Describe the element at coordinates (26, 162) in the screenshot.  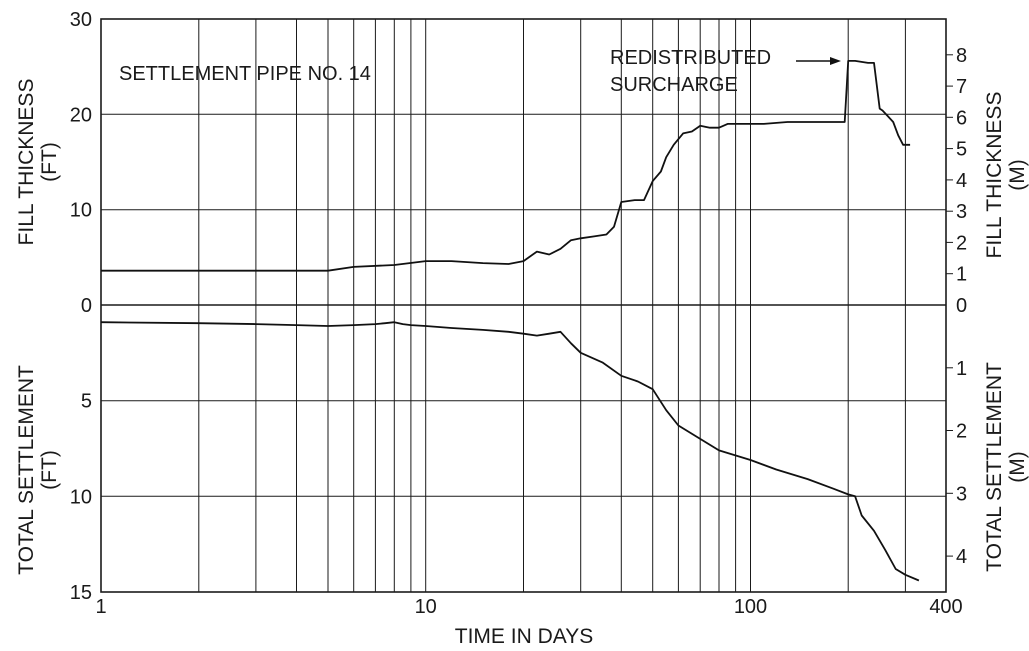
I see `upper-left-ylabel-line1: FILL THICKNESS` at that location.